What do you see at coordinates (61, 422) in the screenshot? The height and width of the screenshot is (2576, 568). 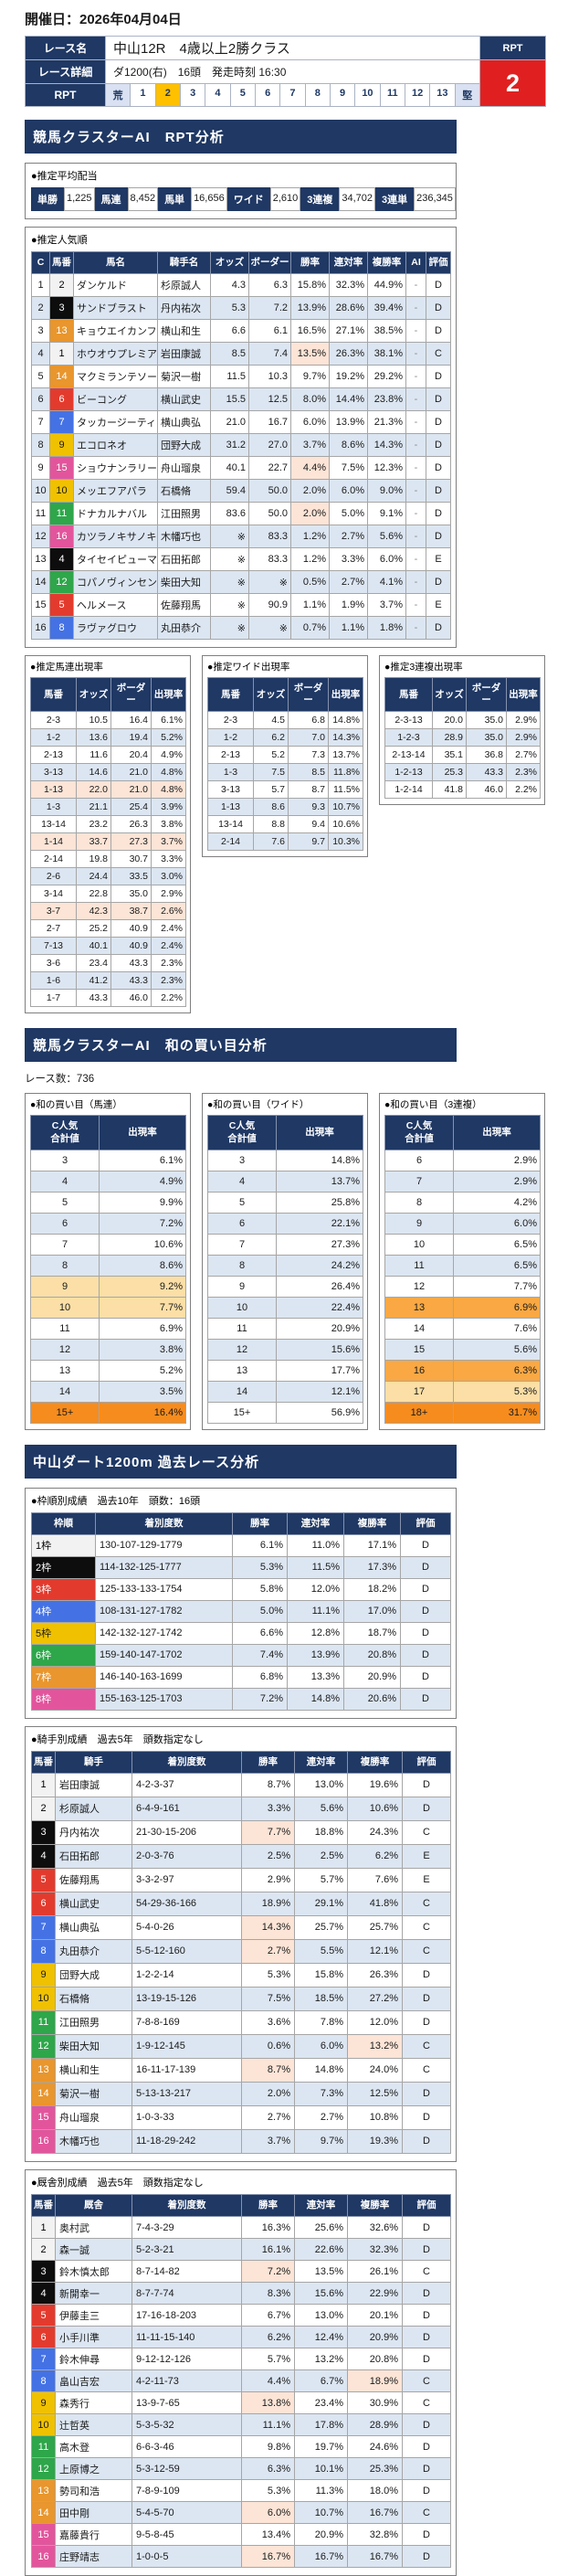 I see `cell-horse-number: 7` at bounding box center [61, 422].